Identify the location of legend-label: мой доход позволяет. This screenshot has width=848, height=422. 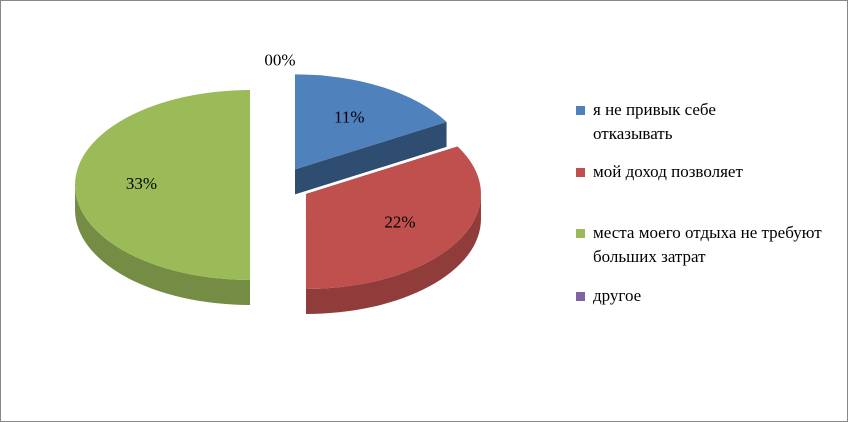
(668, 171).